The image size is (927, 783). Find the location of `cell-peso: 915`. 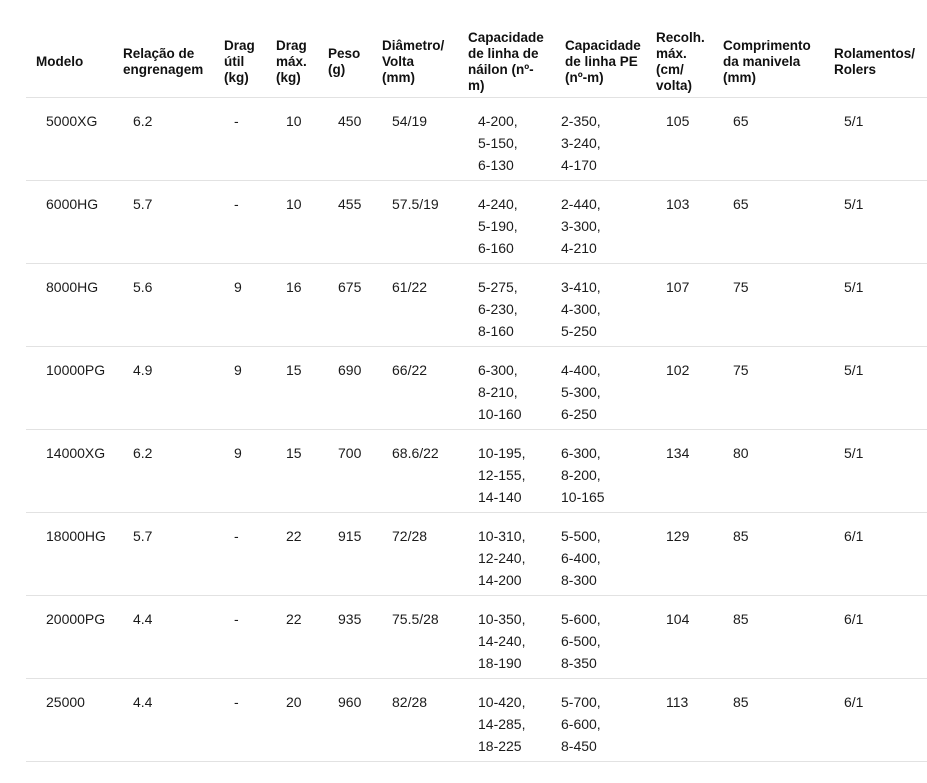

cell-peso: 915 is located at coordinates (345, 554).